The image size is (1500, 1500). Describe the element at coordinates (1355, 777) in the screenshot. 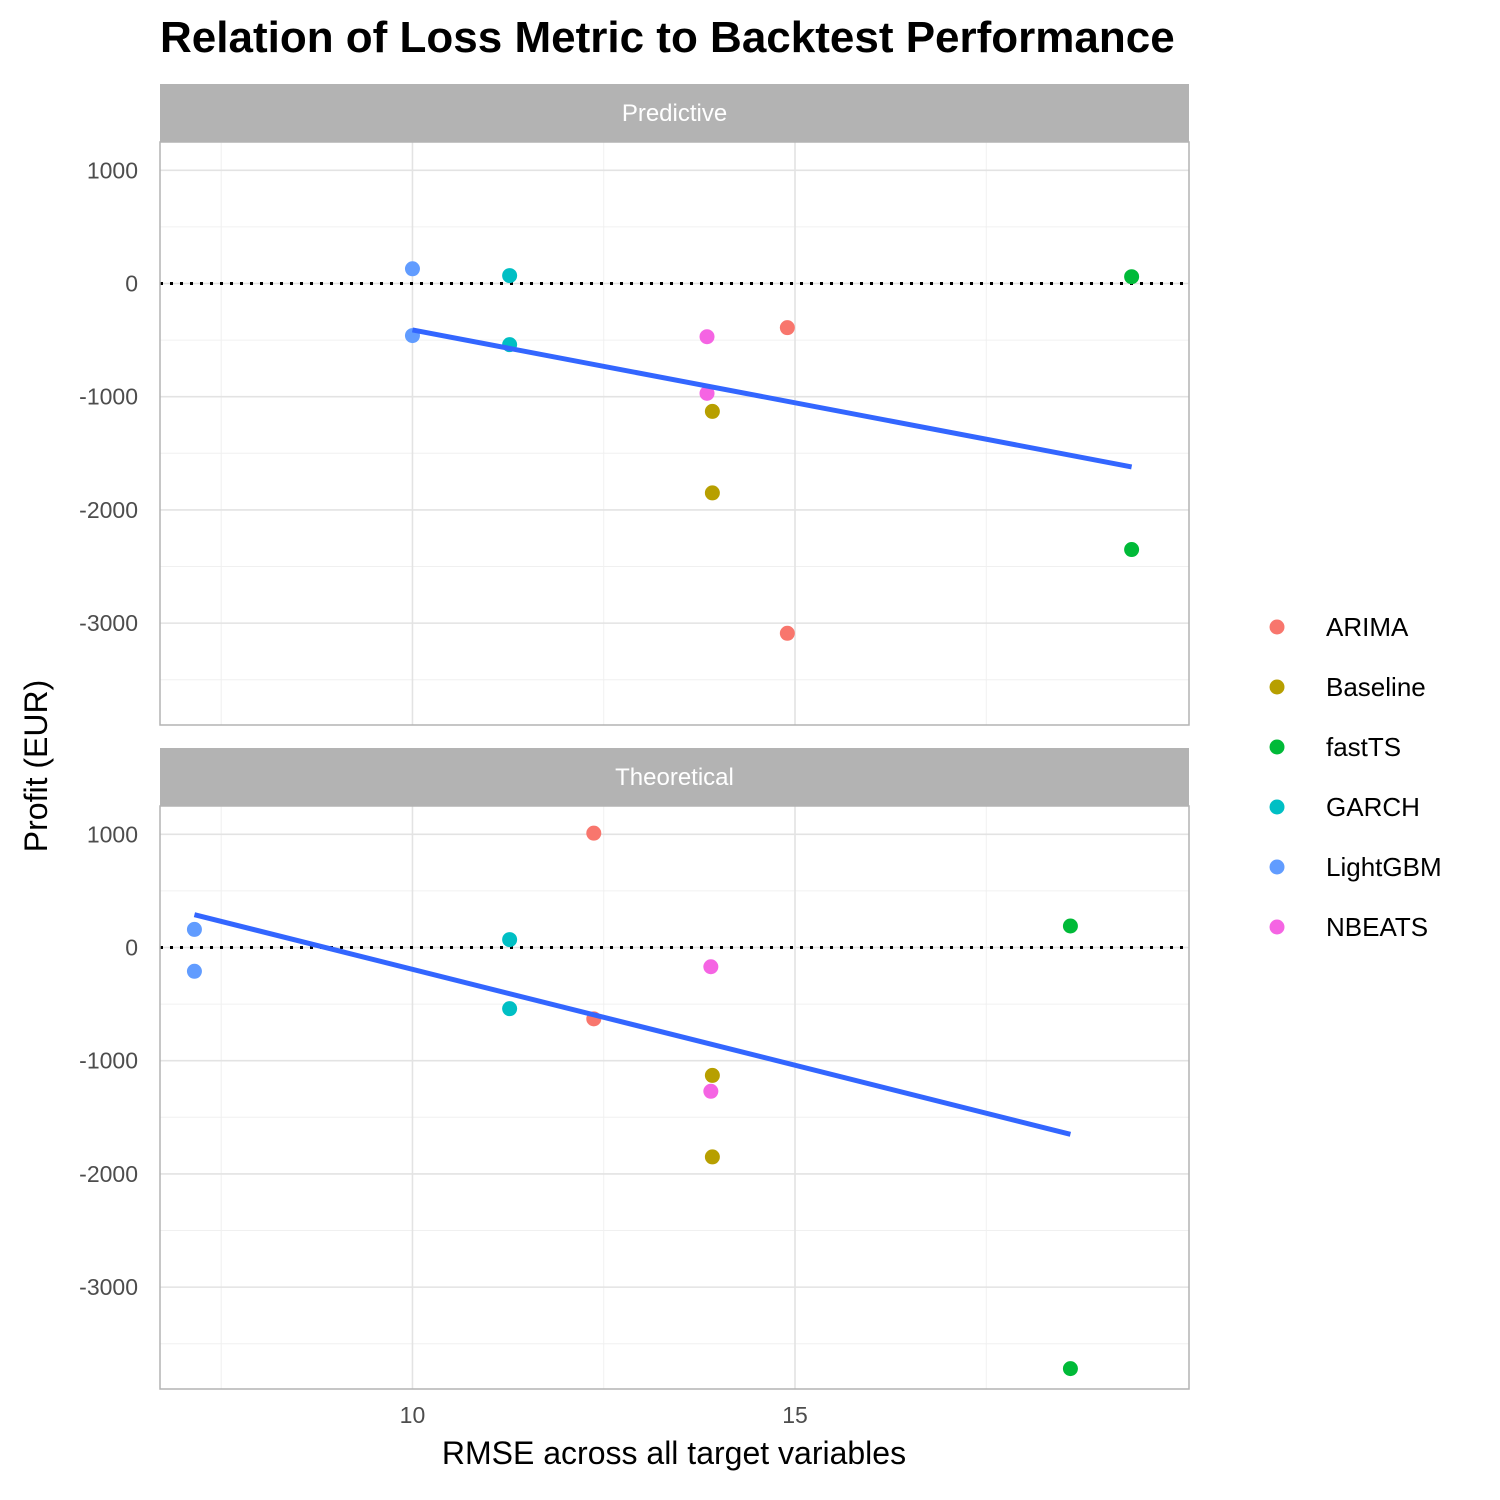

I see `legend: ARIMA Baseline fastTS GARCH LightGBM NBEATS` at that location.